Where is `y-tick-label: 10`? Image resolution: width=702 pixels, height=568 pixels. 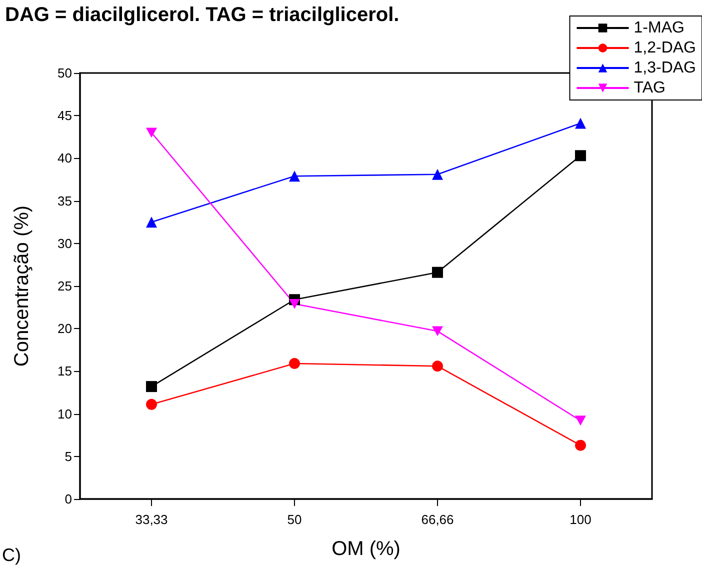
y-tick-label: 10 is located at coordinates (65, 414).